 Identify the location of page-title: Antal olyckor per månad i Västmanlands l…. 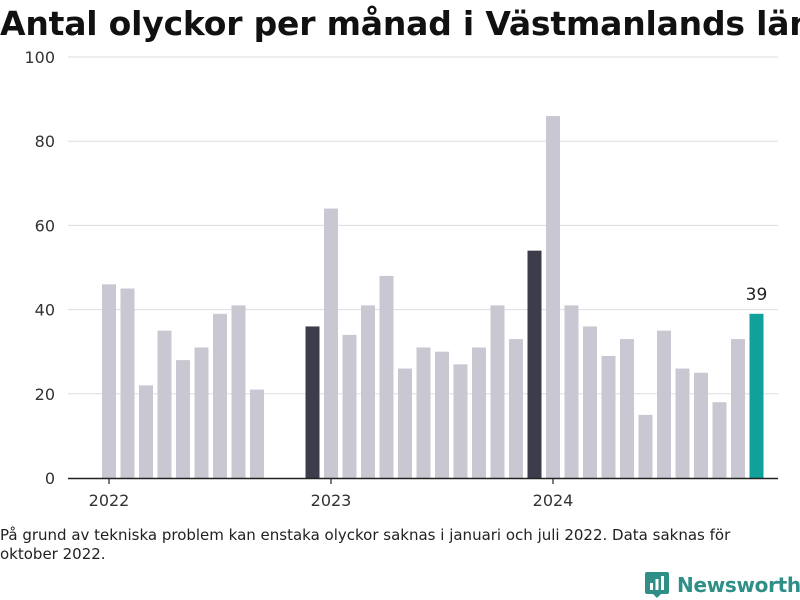
(400, 23).